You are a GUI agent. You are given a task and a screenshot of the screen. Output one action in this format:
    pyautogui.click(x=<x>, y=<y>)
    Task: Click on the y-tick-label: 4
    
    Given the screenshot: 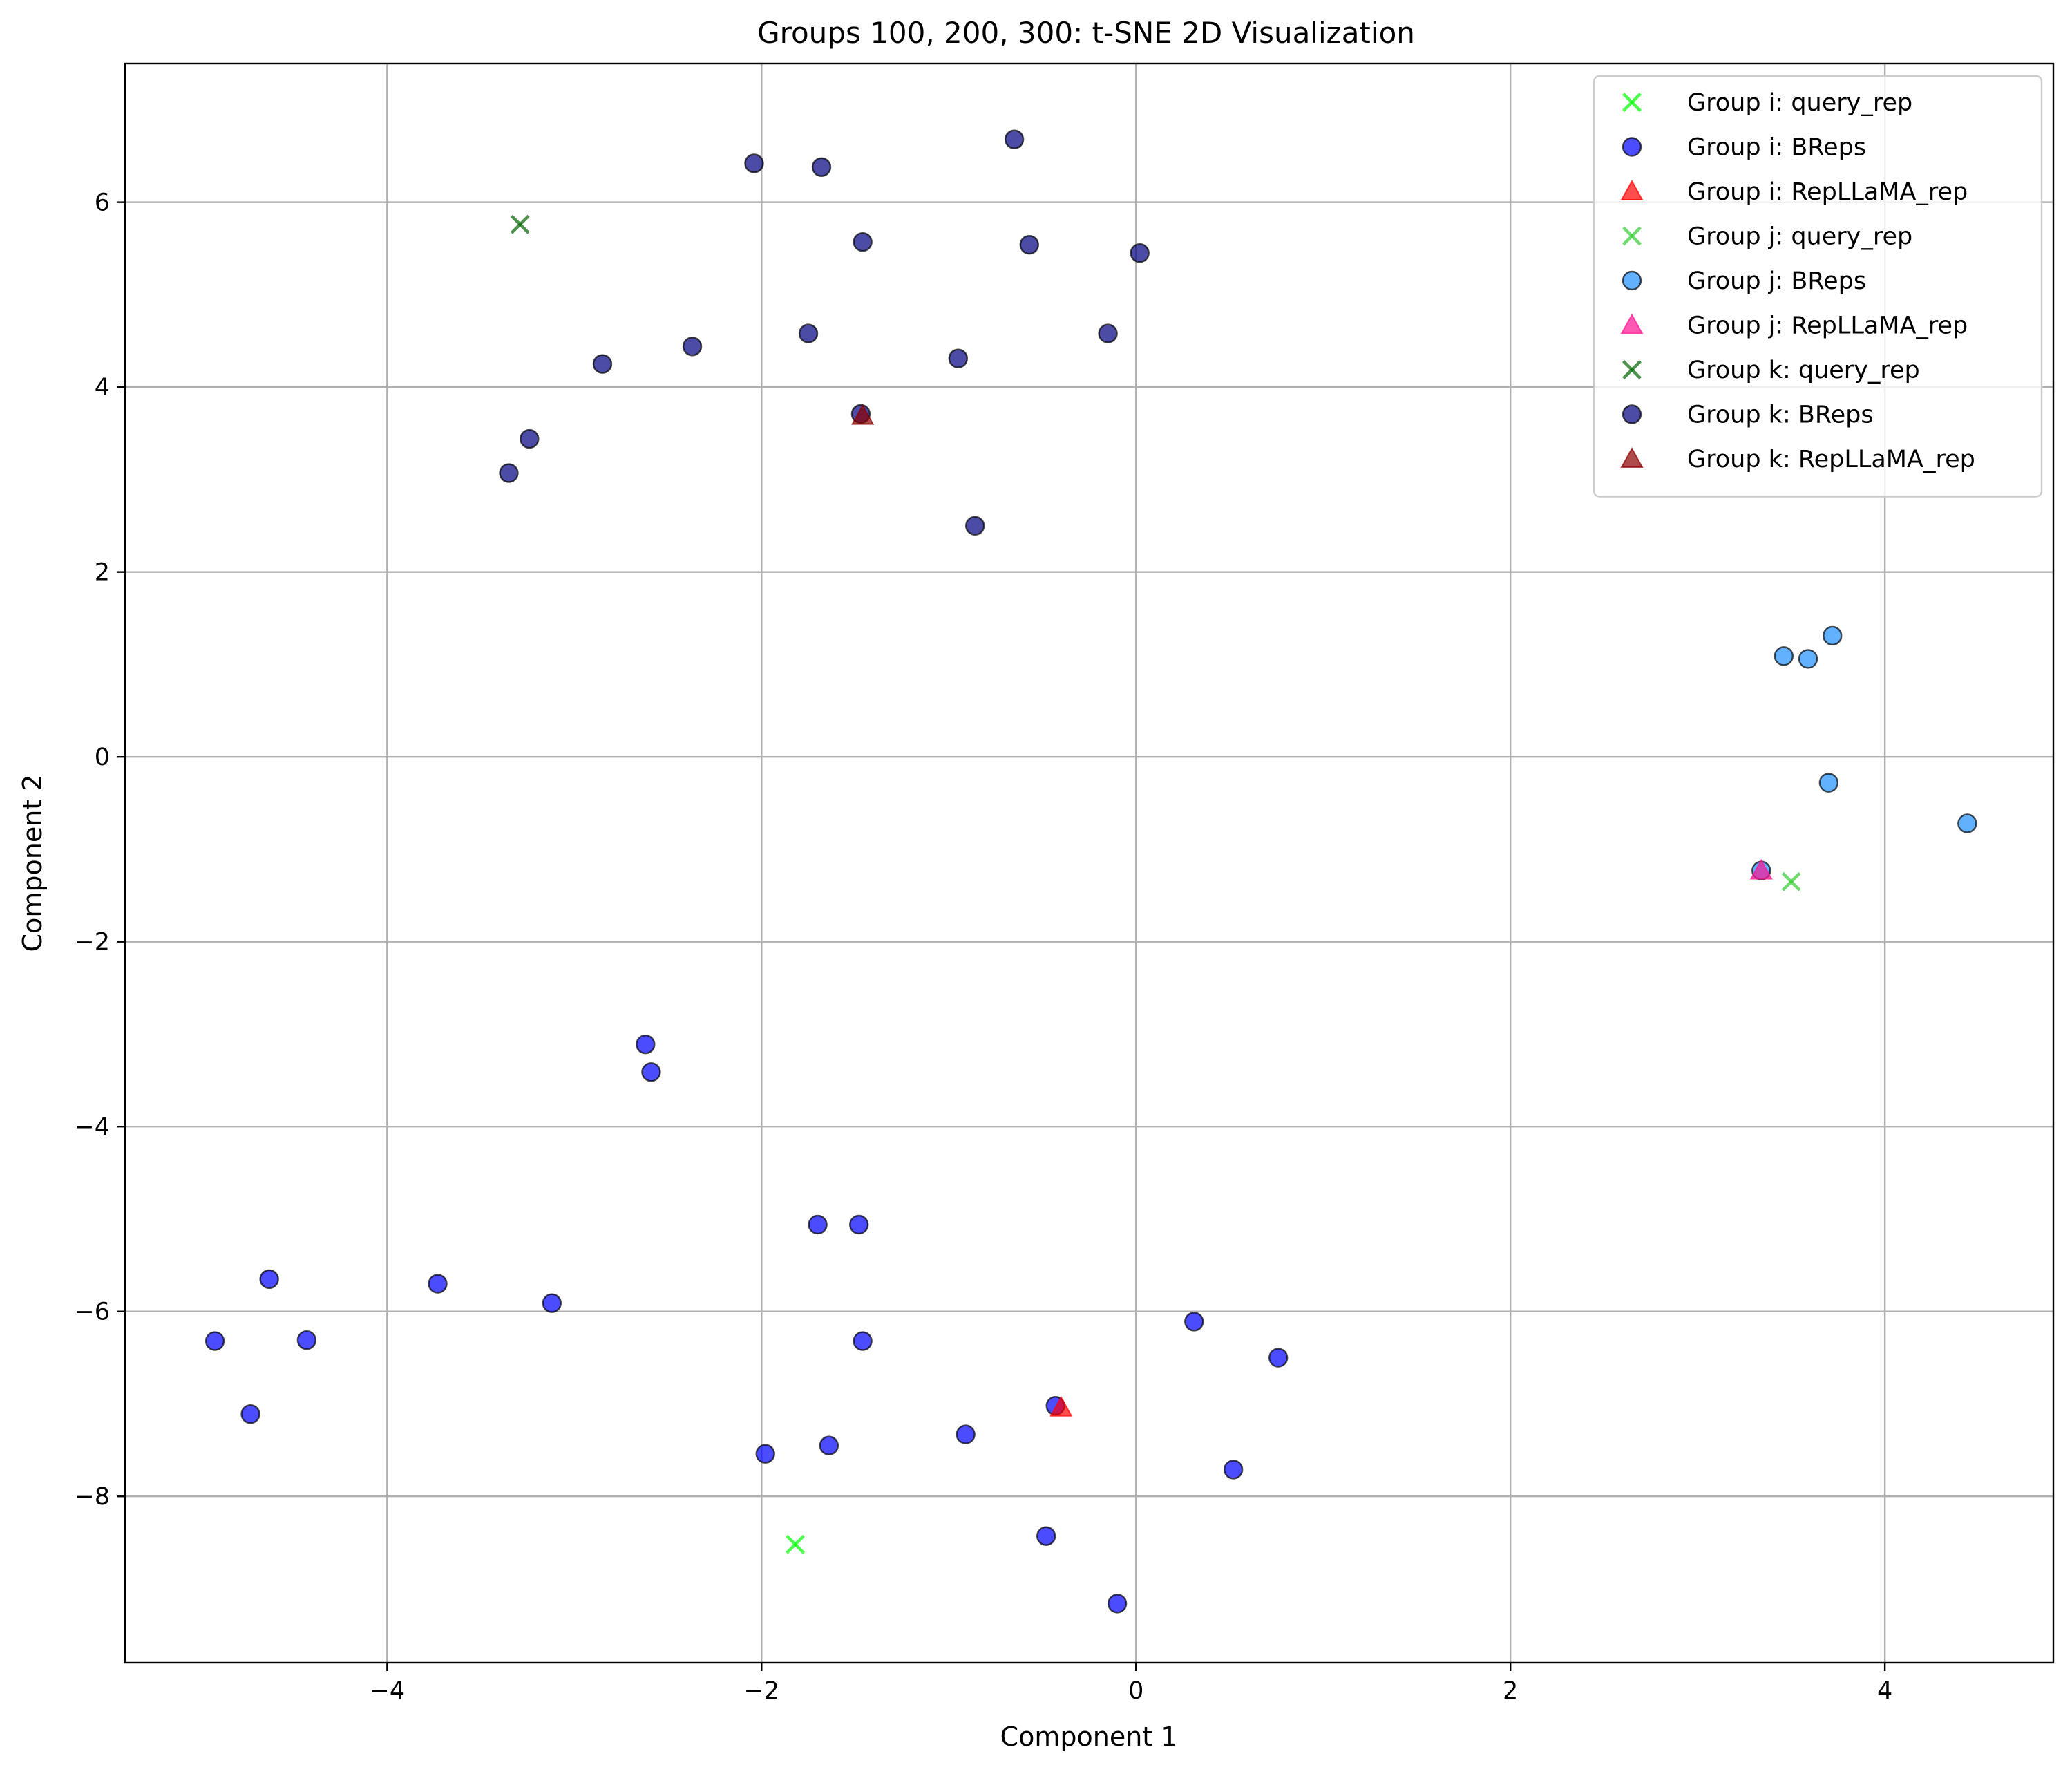 What is the action you would take?
    pyautogui.click(x=102, y=388)
    